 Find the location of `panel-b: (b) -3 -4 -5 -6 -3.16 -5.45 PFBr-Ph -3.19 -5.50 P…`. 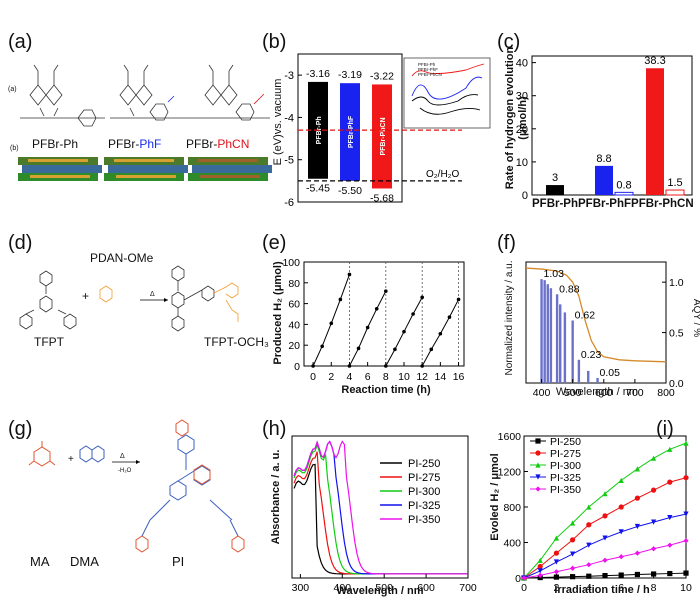

panel-b: (b) -3 -4 -5 -6 -3.16 -5.45 PFBr-Ph -3.19 -5.50 P… is located at coordinates (376, 120).